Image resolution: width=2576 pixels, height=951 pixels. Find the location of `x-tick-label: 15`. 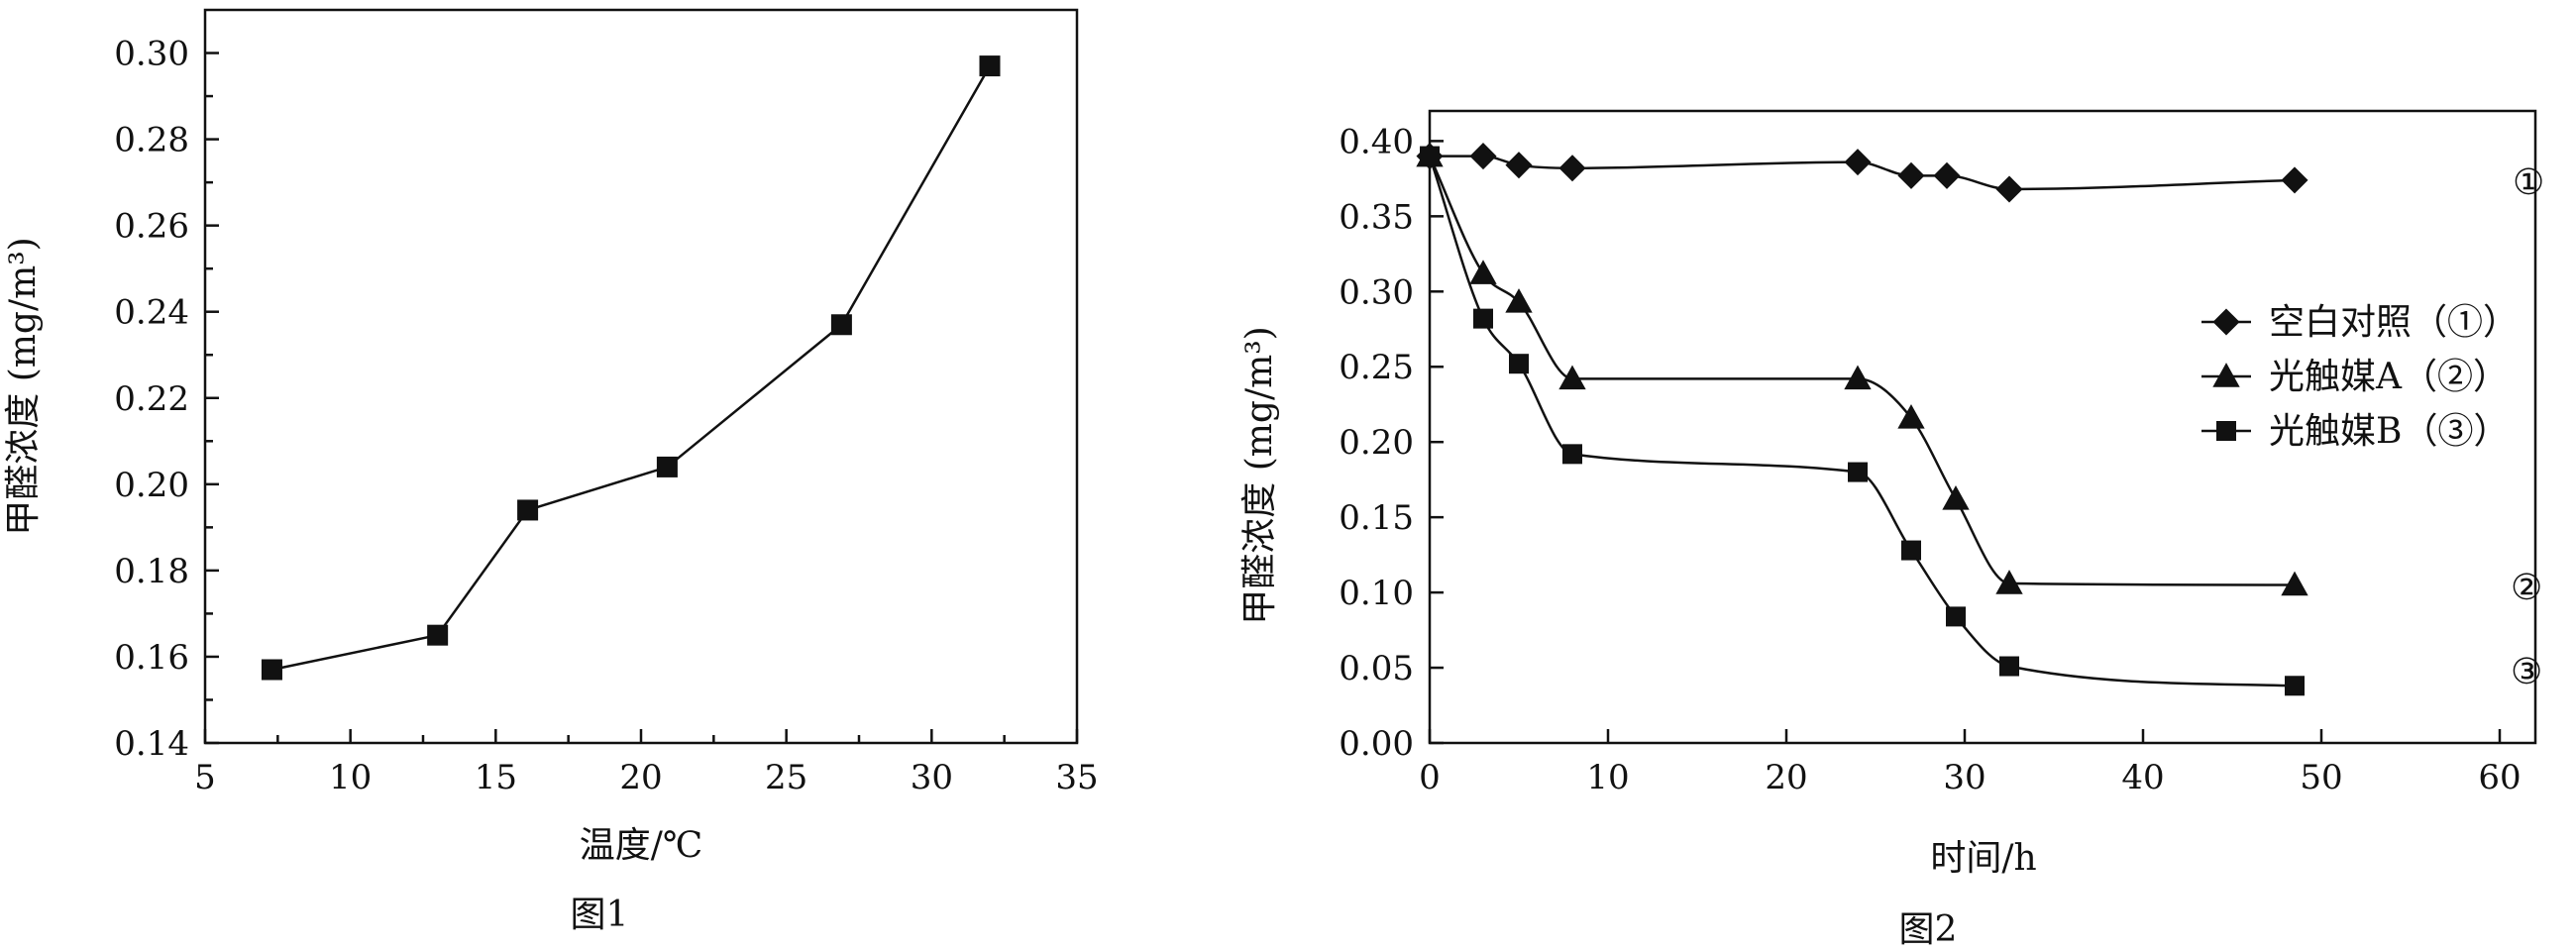

x-tick-label: 15 is located at coordinates (496, 777).